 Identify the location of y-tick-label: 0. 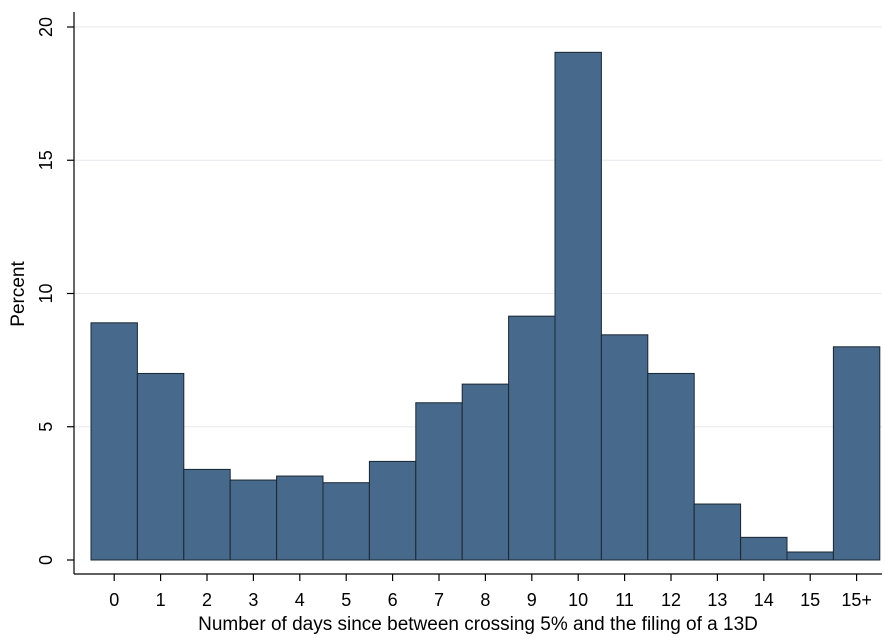
(46, 560).